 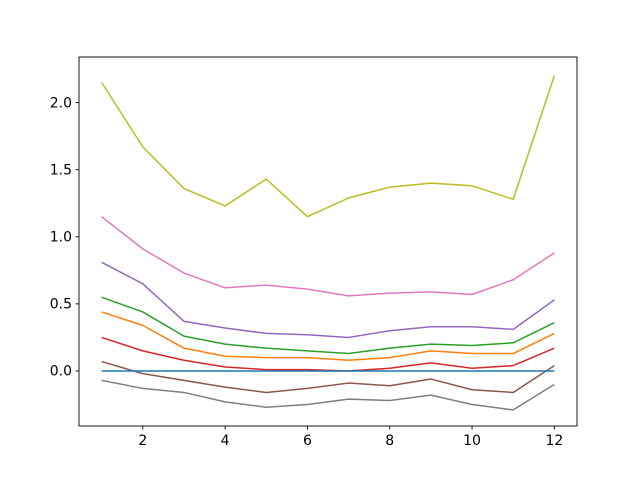 I want to click on x-axis-tick-label: 12, so click(x=554, y=441).